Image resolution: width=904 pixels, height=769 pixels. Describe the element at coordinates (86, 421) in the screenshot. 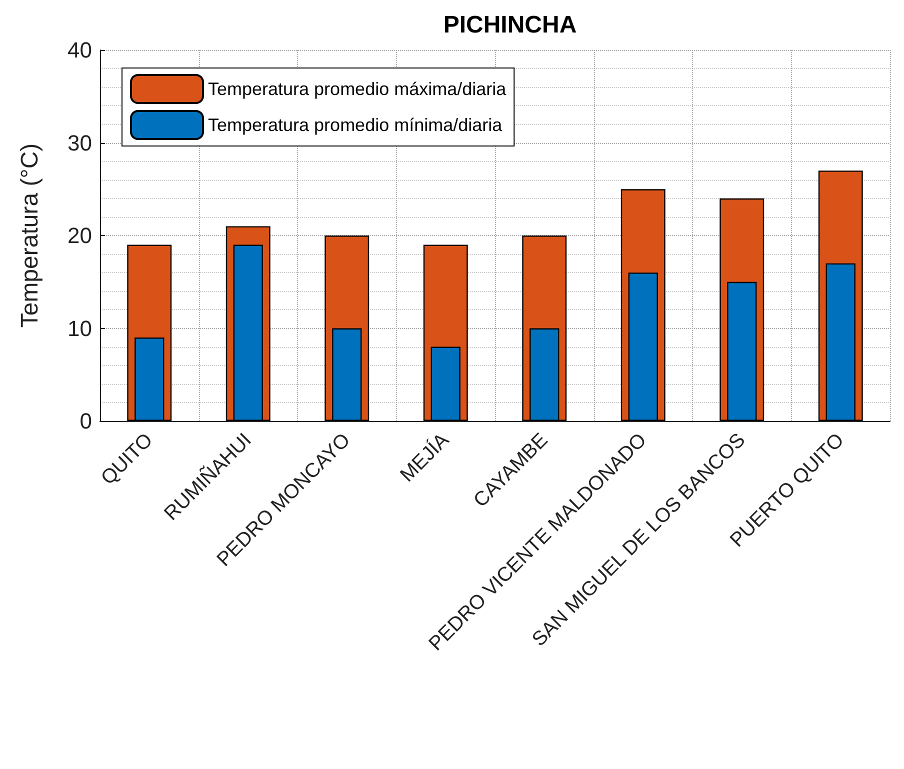

I see `y-tick-label: 0` at that location.